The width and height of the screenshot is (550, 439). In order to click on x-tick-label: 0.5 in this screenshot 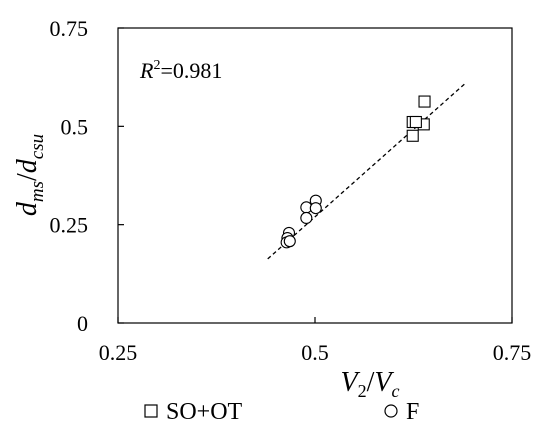, I will do `click(315, 352)`.